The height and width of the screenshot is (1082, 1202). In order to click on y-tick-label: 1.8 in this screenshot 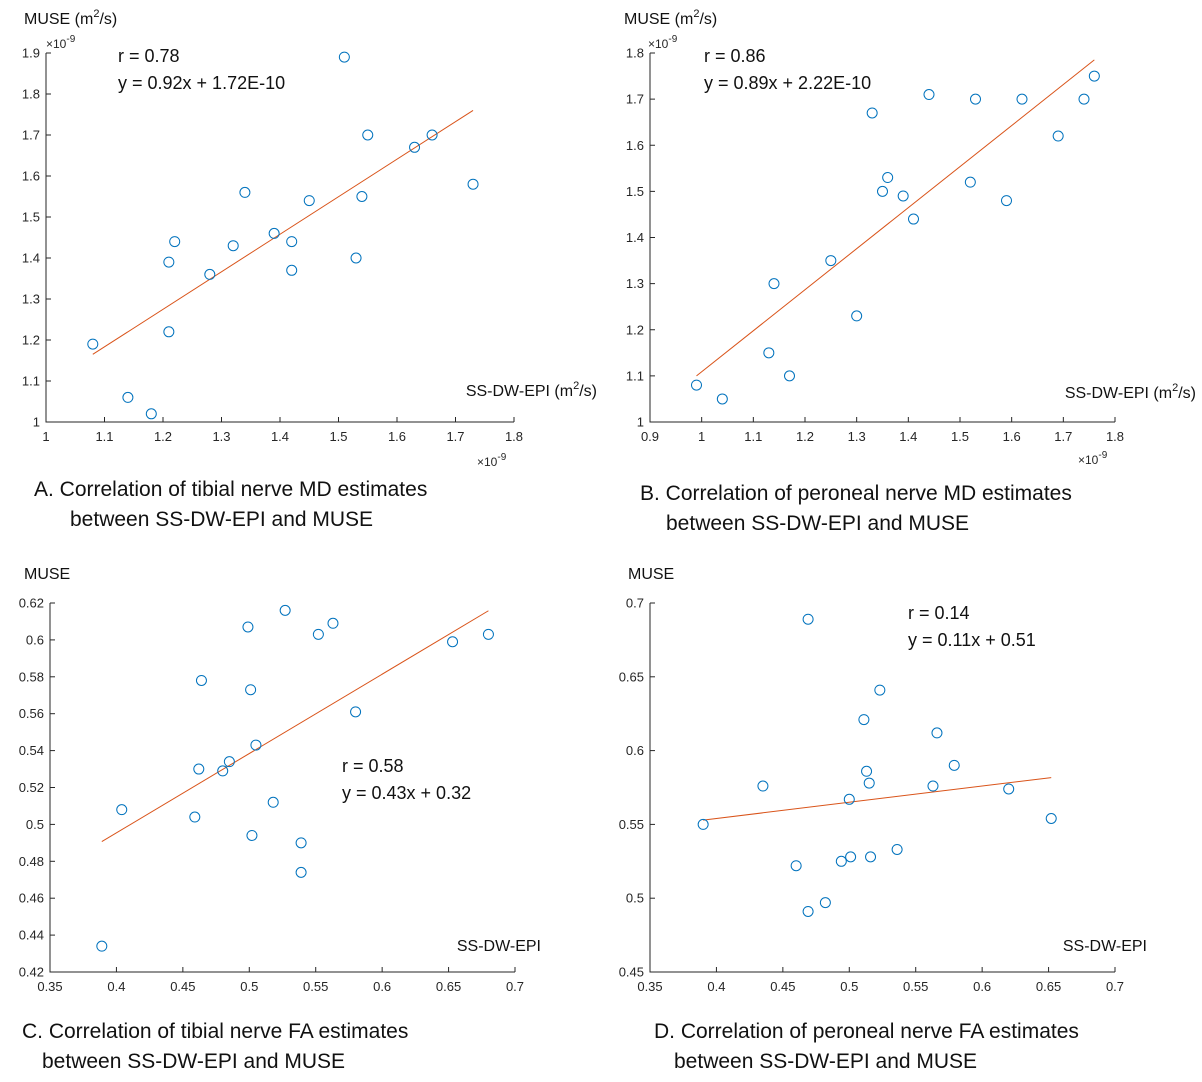, I will do `click(635, 53)`.